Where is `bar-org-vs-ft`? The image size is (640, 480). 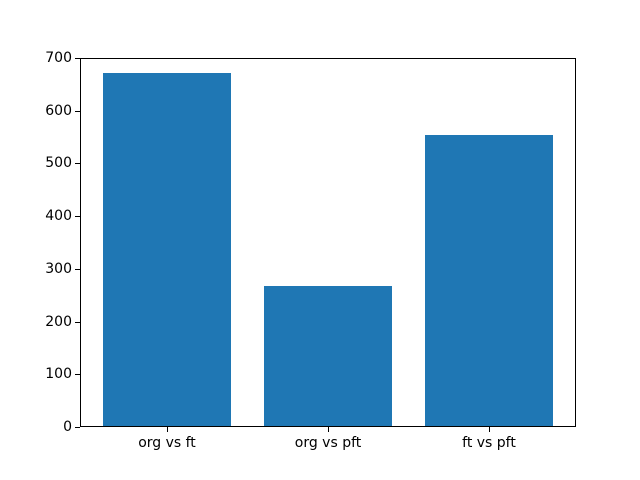
bar-org-vs-ft is located at coordinates (167, 249).